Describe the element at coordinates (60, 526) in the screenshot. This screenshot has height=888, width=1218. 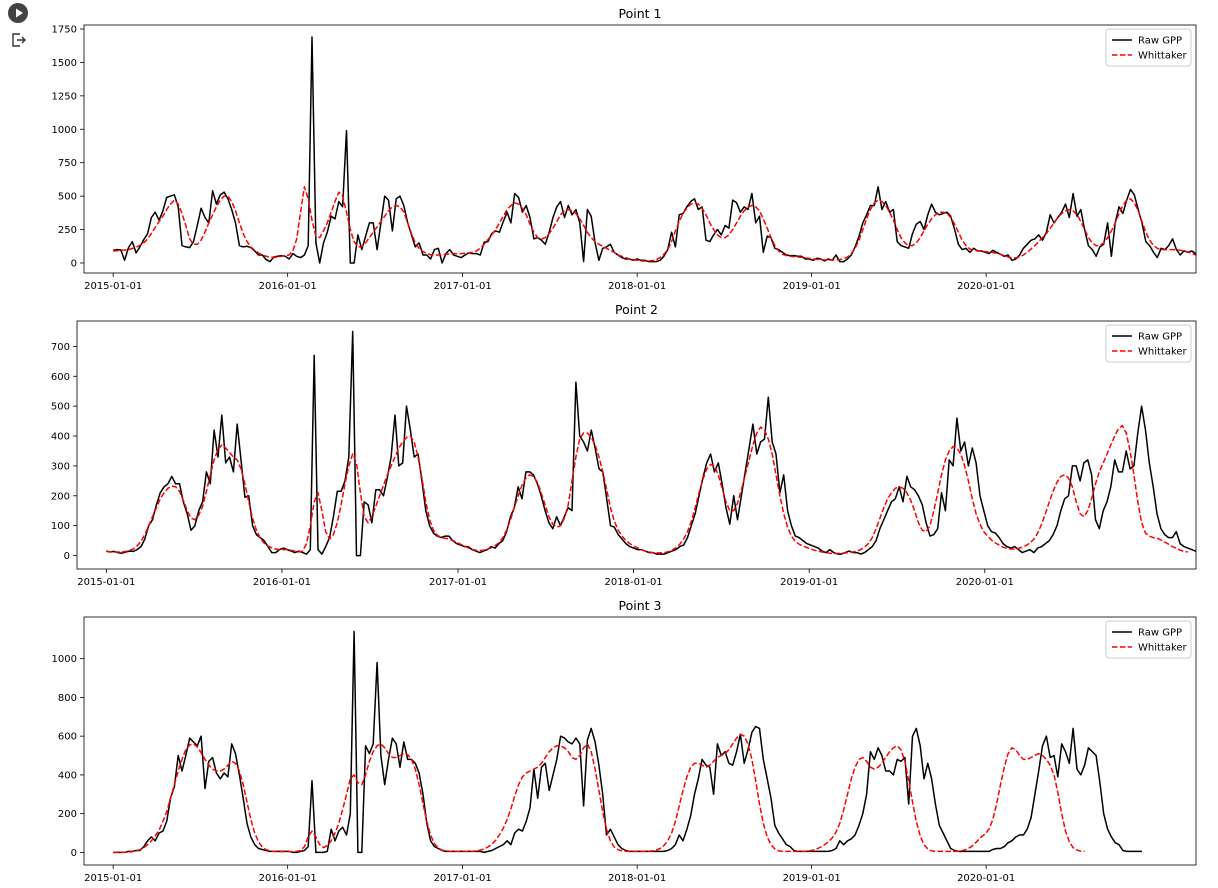
I see `y-tick-label: 100` at that location.